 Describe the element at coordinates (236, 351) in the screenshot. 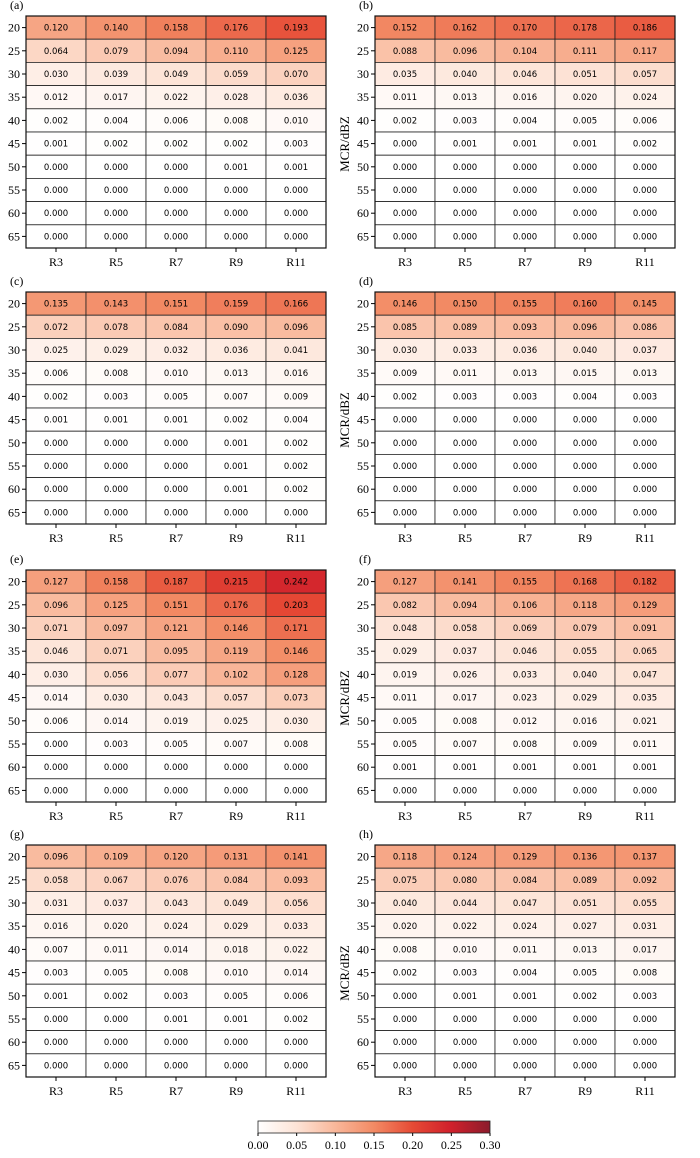

I see `cell-value-label: 0.036` at that location.